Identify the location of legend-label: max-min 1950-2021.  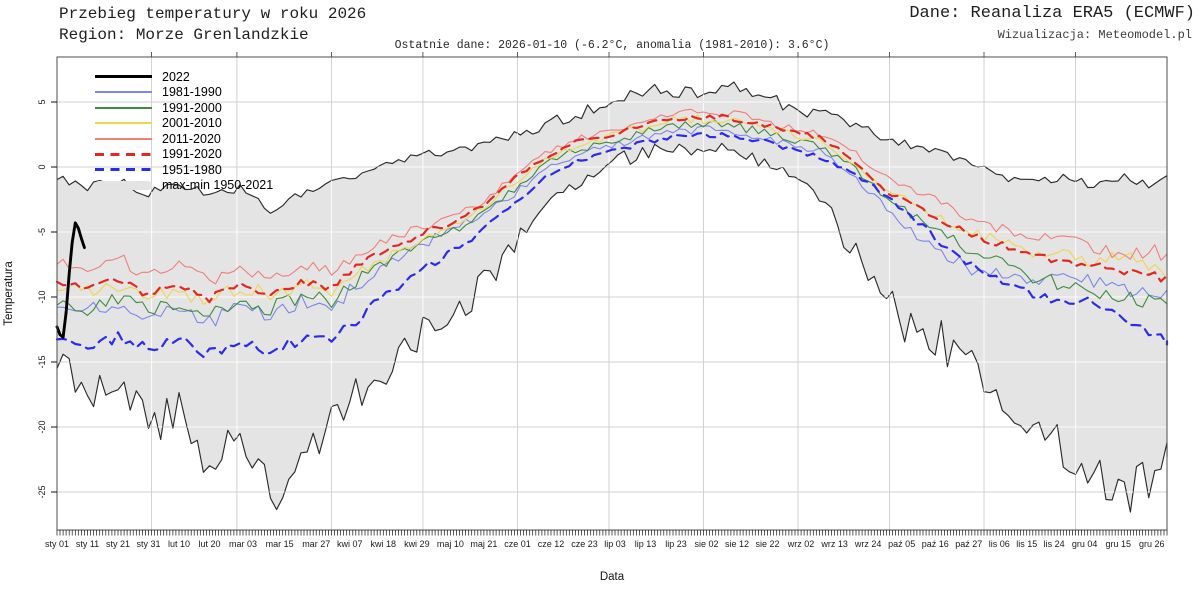
(218, 185).